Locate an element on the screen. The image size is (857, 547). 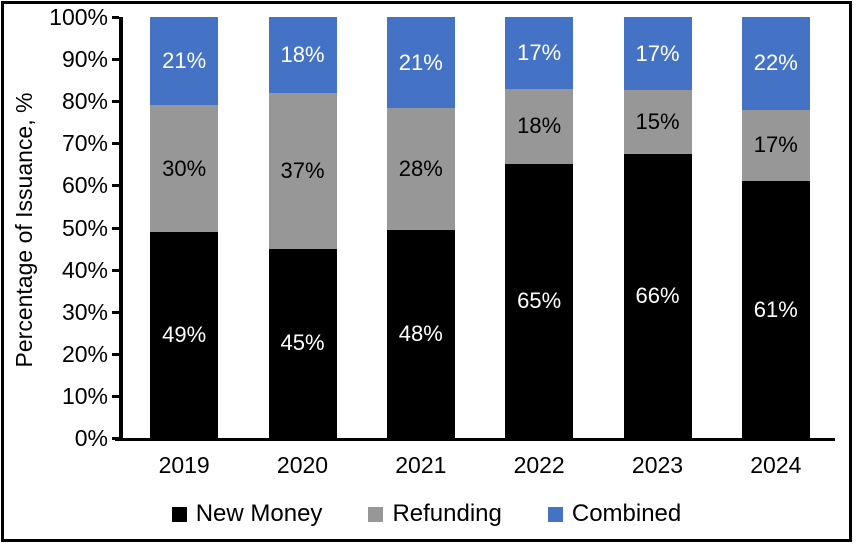
bar-segment: 45% is located at coordinates (302, 343).